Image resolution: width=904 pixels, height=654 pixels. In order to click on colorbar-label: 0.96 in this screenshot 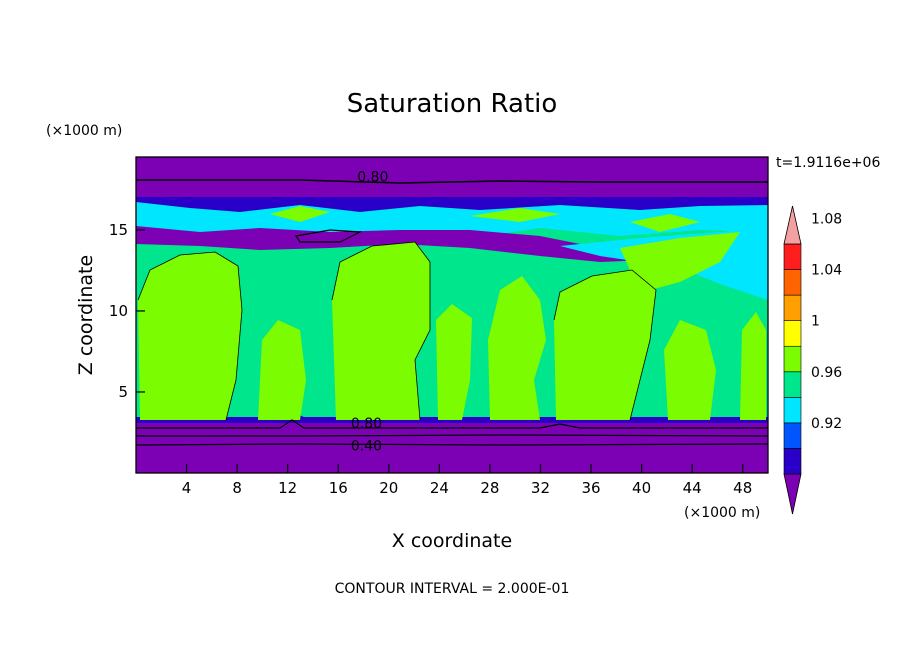, I will do `click(826, 373)`.